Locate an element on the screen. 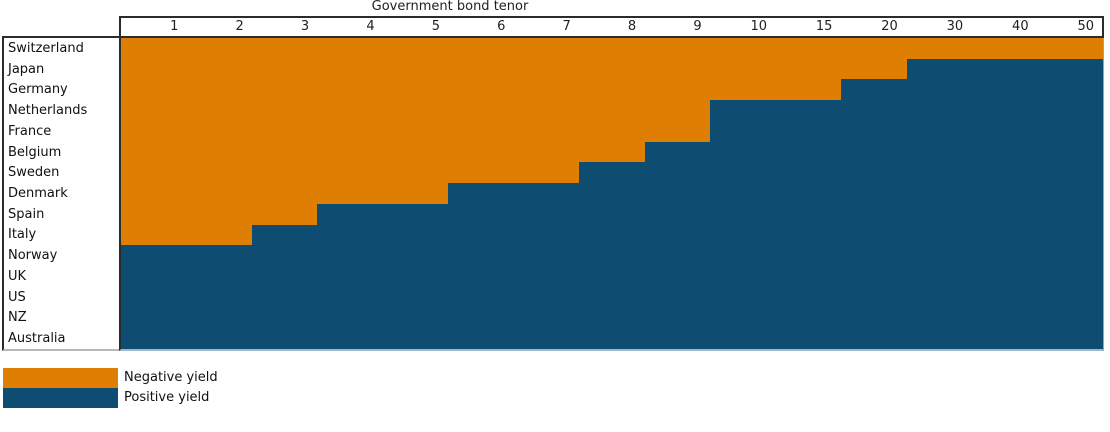  cell-japan-8y-negative is located at coordinates (612, 69).